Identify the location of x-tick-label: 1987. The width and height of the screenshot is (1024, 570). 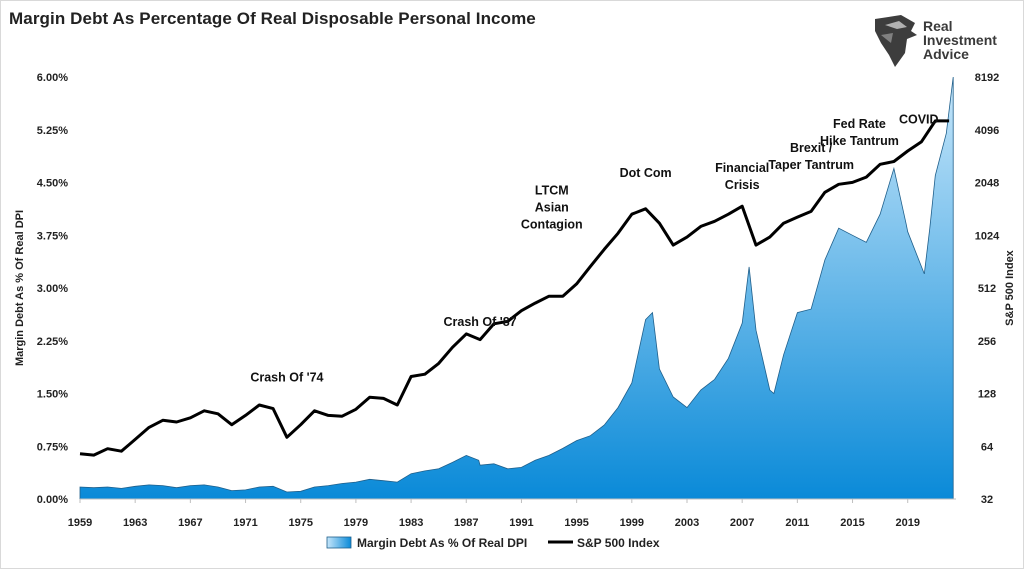
(466, 523).